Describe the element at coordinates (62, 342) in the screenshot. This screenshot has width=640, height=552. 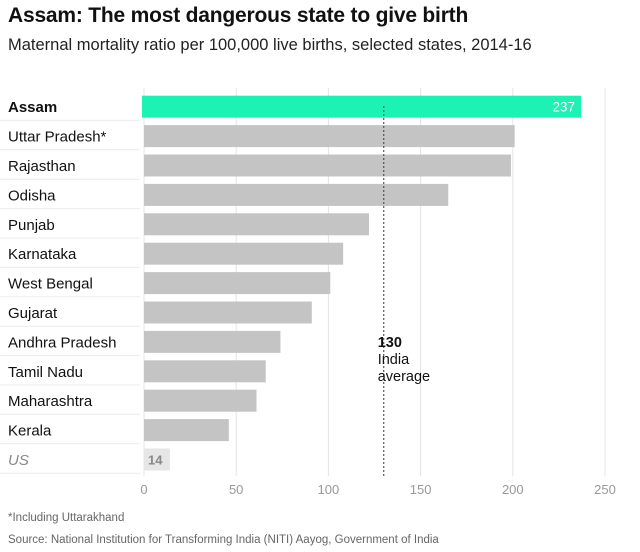
I see `category-label: Andhra Pradesh` at that location.